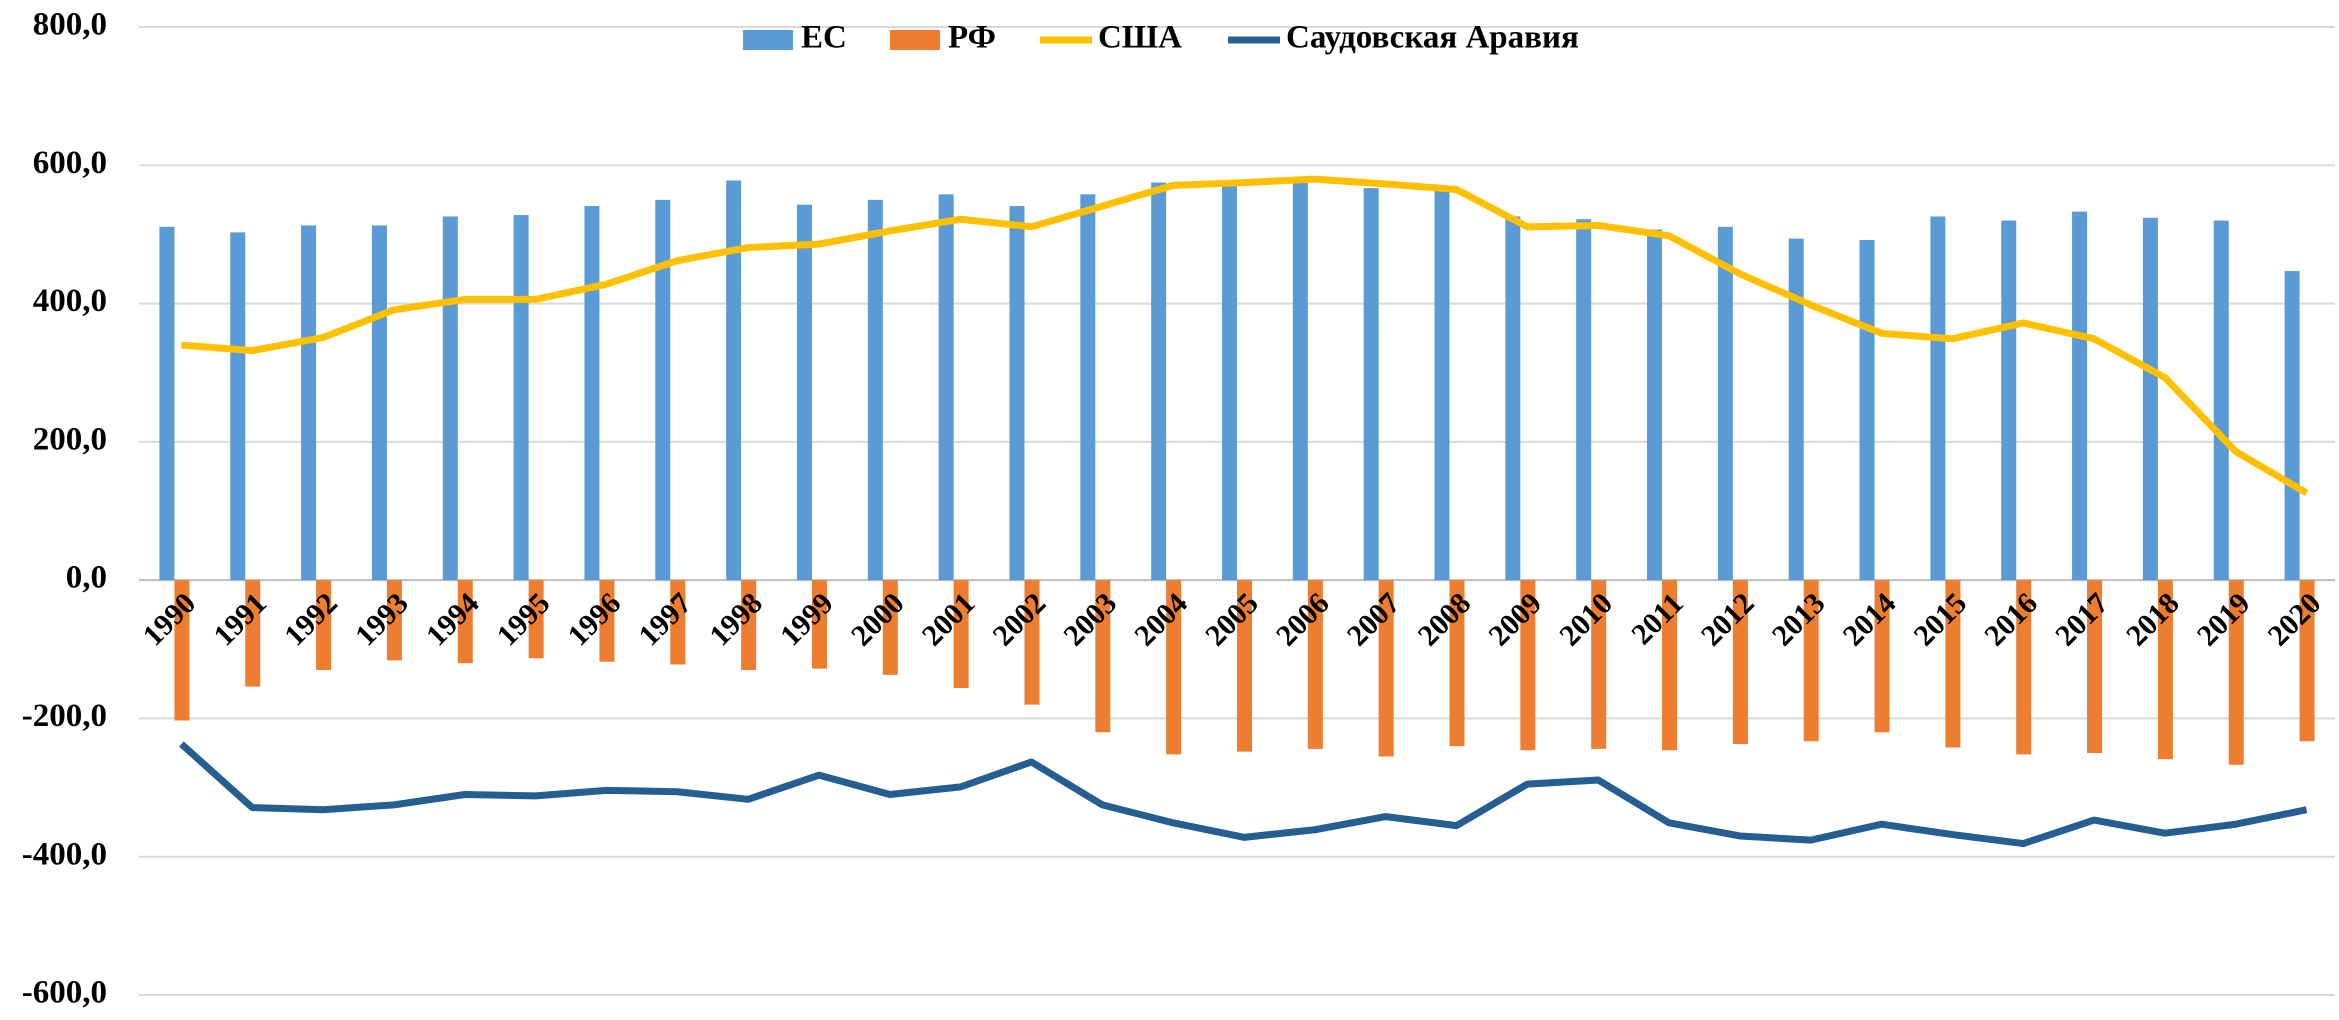  I want to click on x-tick-label: 2012, so click(1728, 620).